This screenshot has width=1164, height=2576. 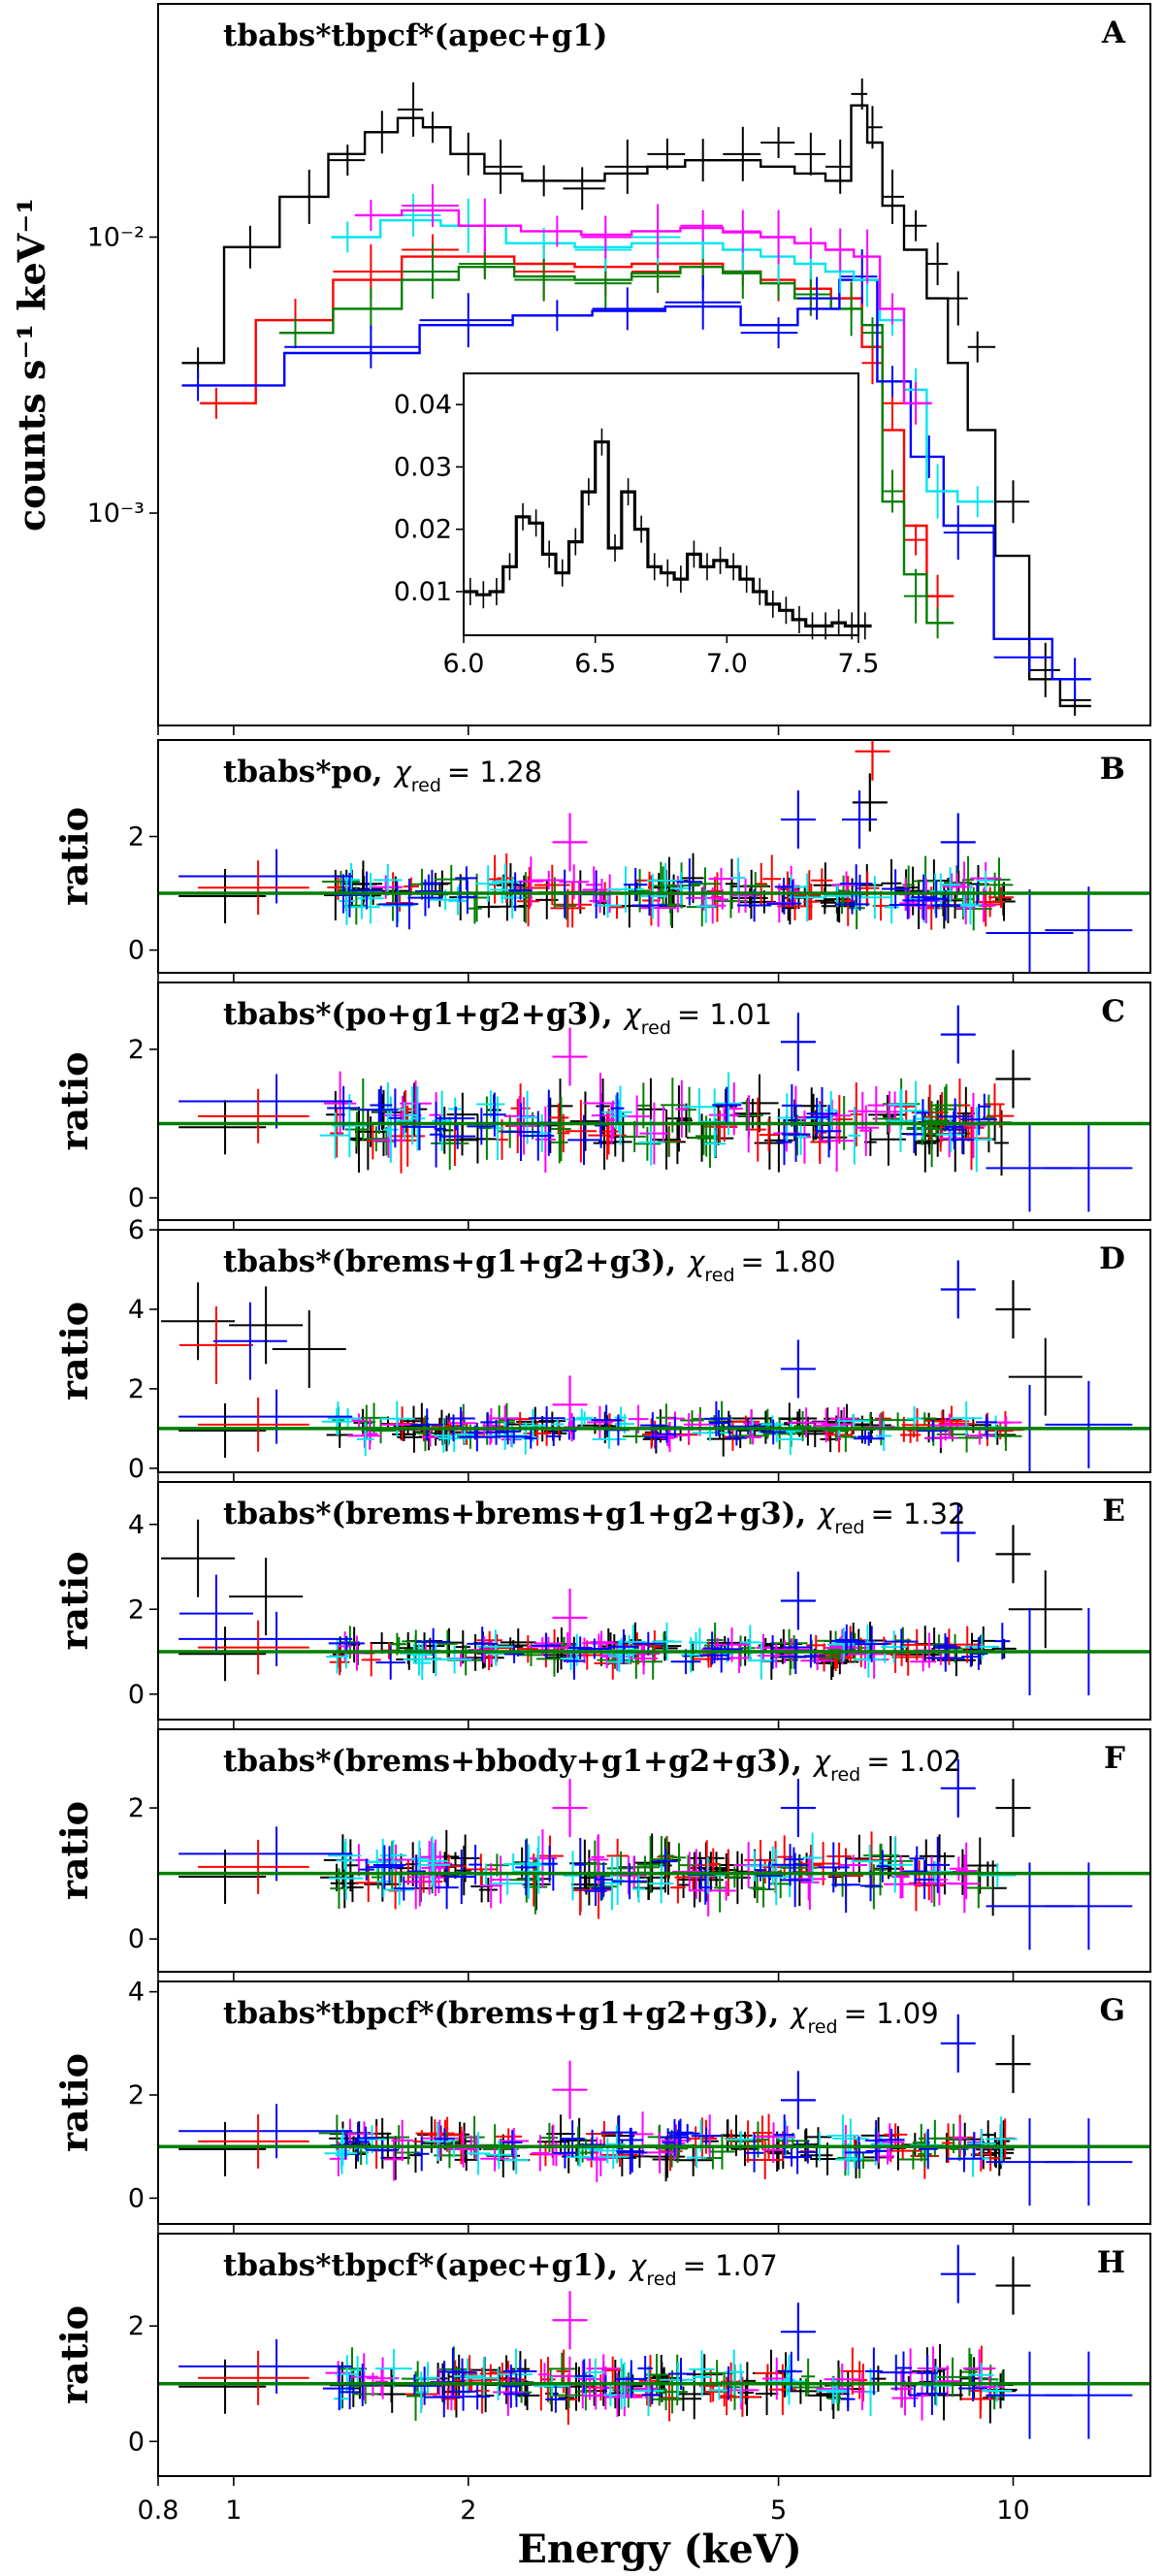 What do you see at coordinates (1112, 1258) in the screenshot?
I see `panel-letter: D` at bounding box center [1112, 1258].